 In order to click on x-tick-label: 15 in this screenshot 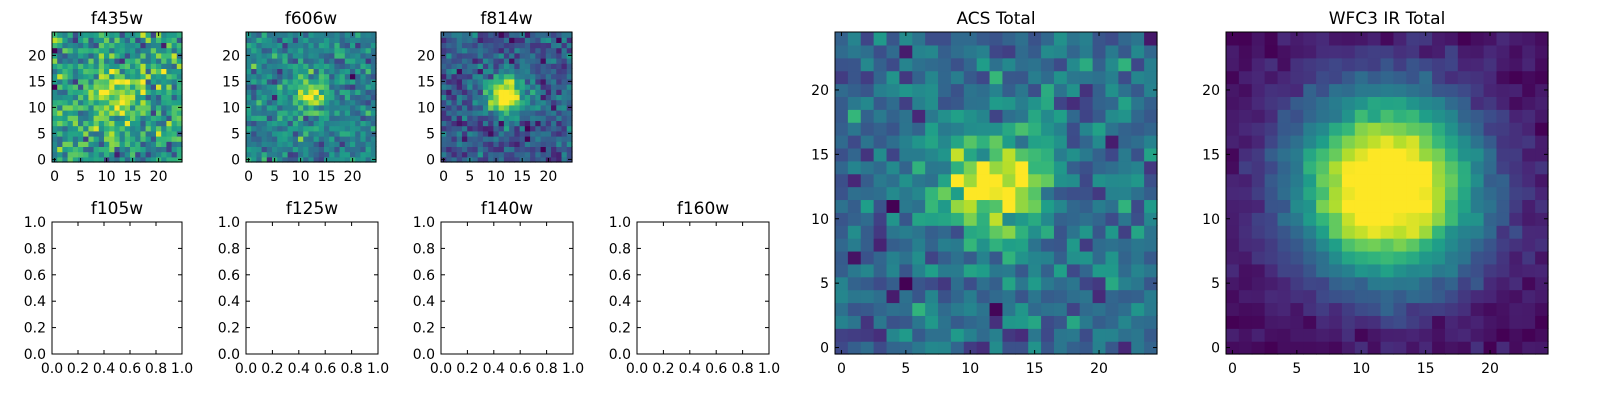, I will do `click(1035, 369)`.